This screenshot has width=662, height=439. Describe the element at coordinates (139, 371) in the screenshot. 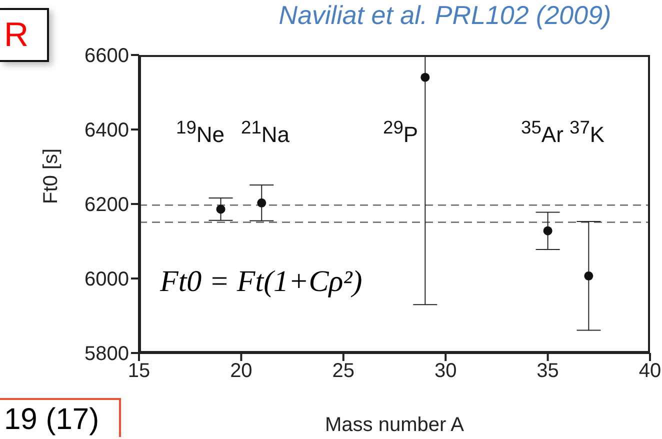

I see `x-tick-label: 15` at that location.